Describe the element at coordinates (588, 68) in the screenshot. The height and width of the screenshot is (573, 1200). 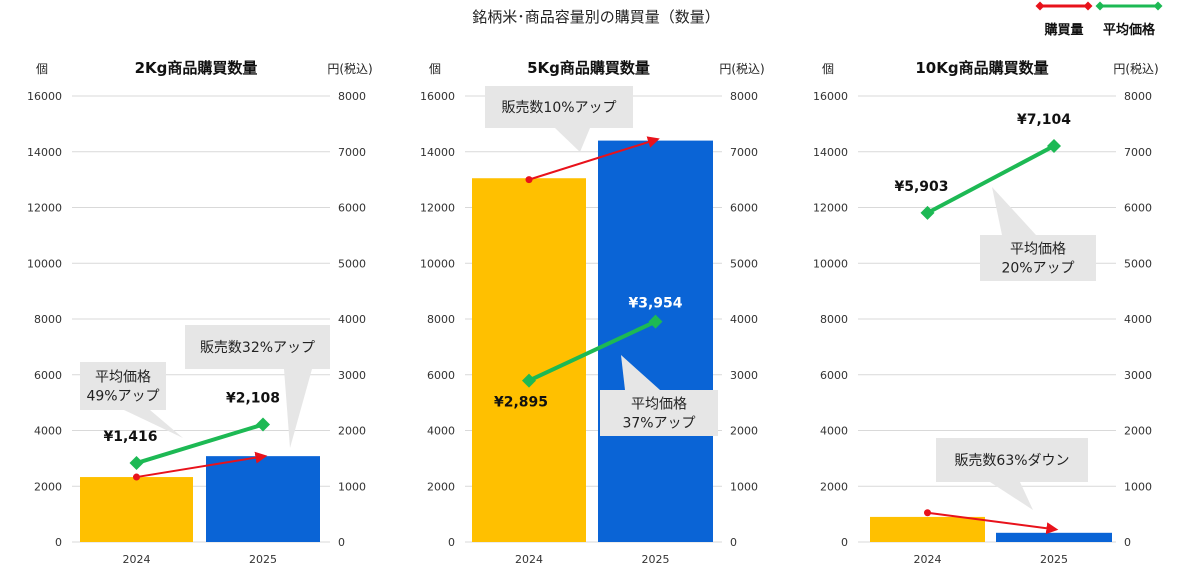
I see `panel-title: 5Kg商品購買数量` at that location.